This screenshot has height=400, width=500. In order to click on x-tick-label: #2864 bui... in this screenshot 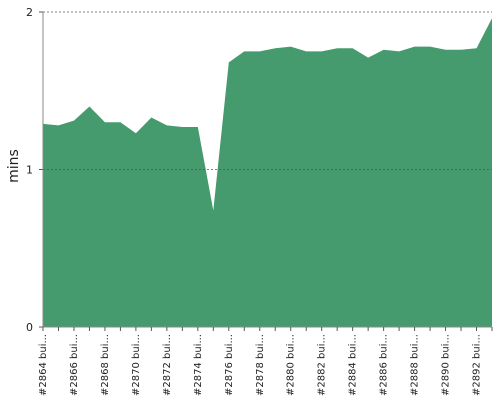, I will do `click(43, 365)`.